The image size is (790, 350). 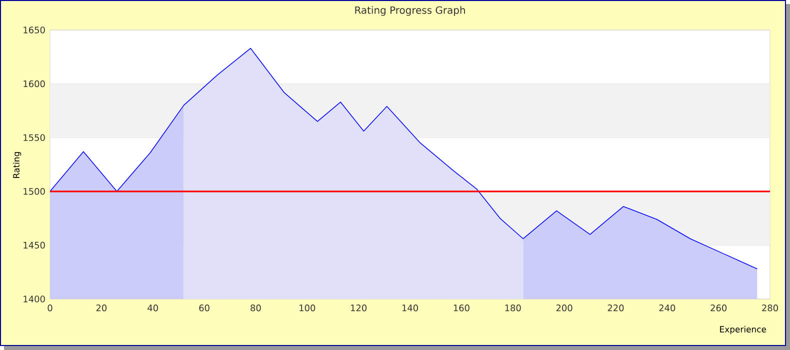 I want to click on x-tick-label: 140, so click(x=410, y=308).